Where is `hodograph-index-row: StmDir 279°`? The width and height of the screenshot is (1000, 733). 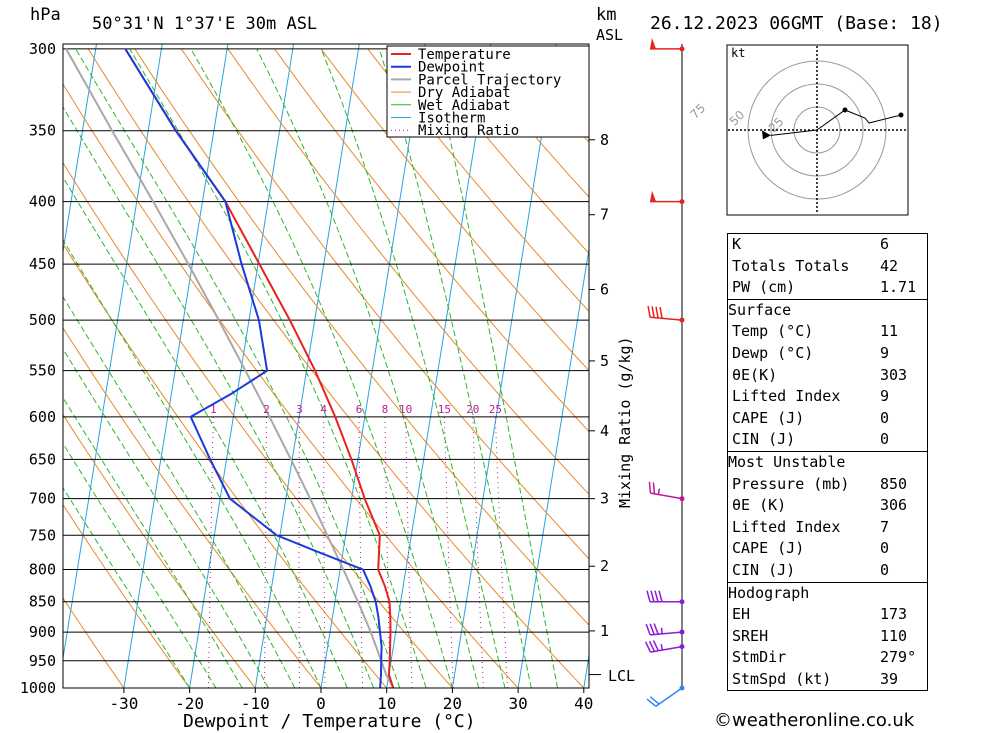 hodograph-index-row: StmDir 279° is located at coordinates (827, 658).